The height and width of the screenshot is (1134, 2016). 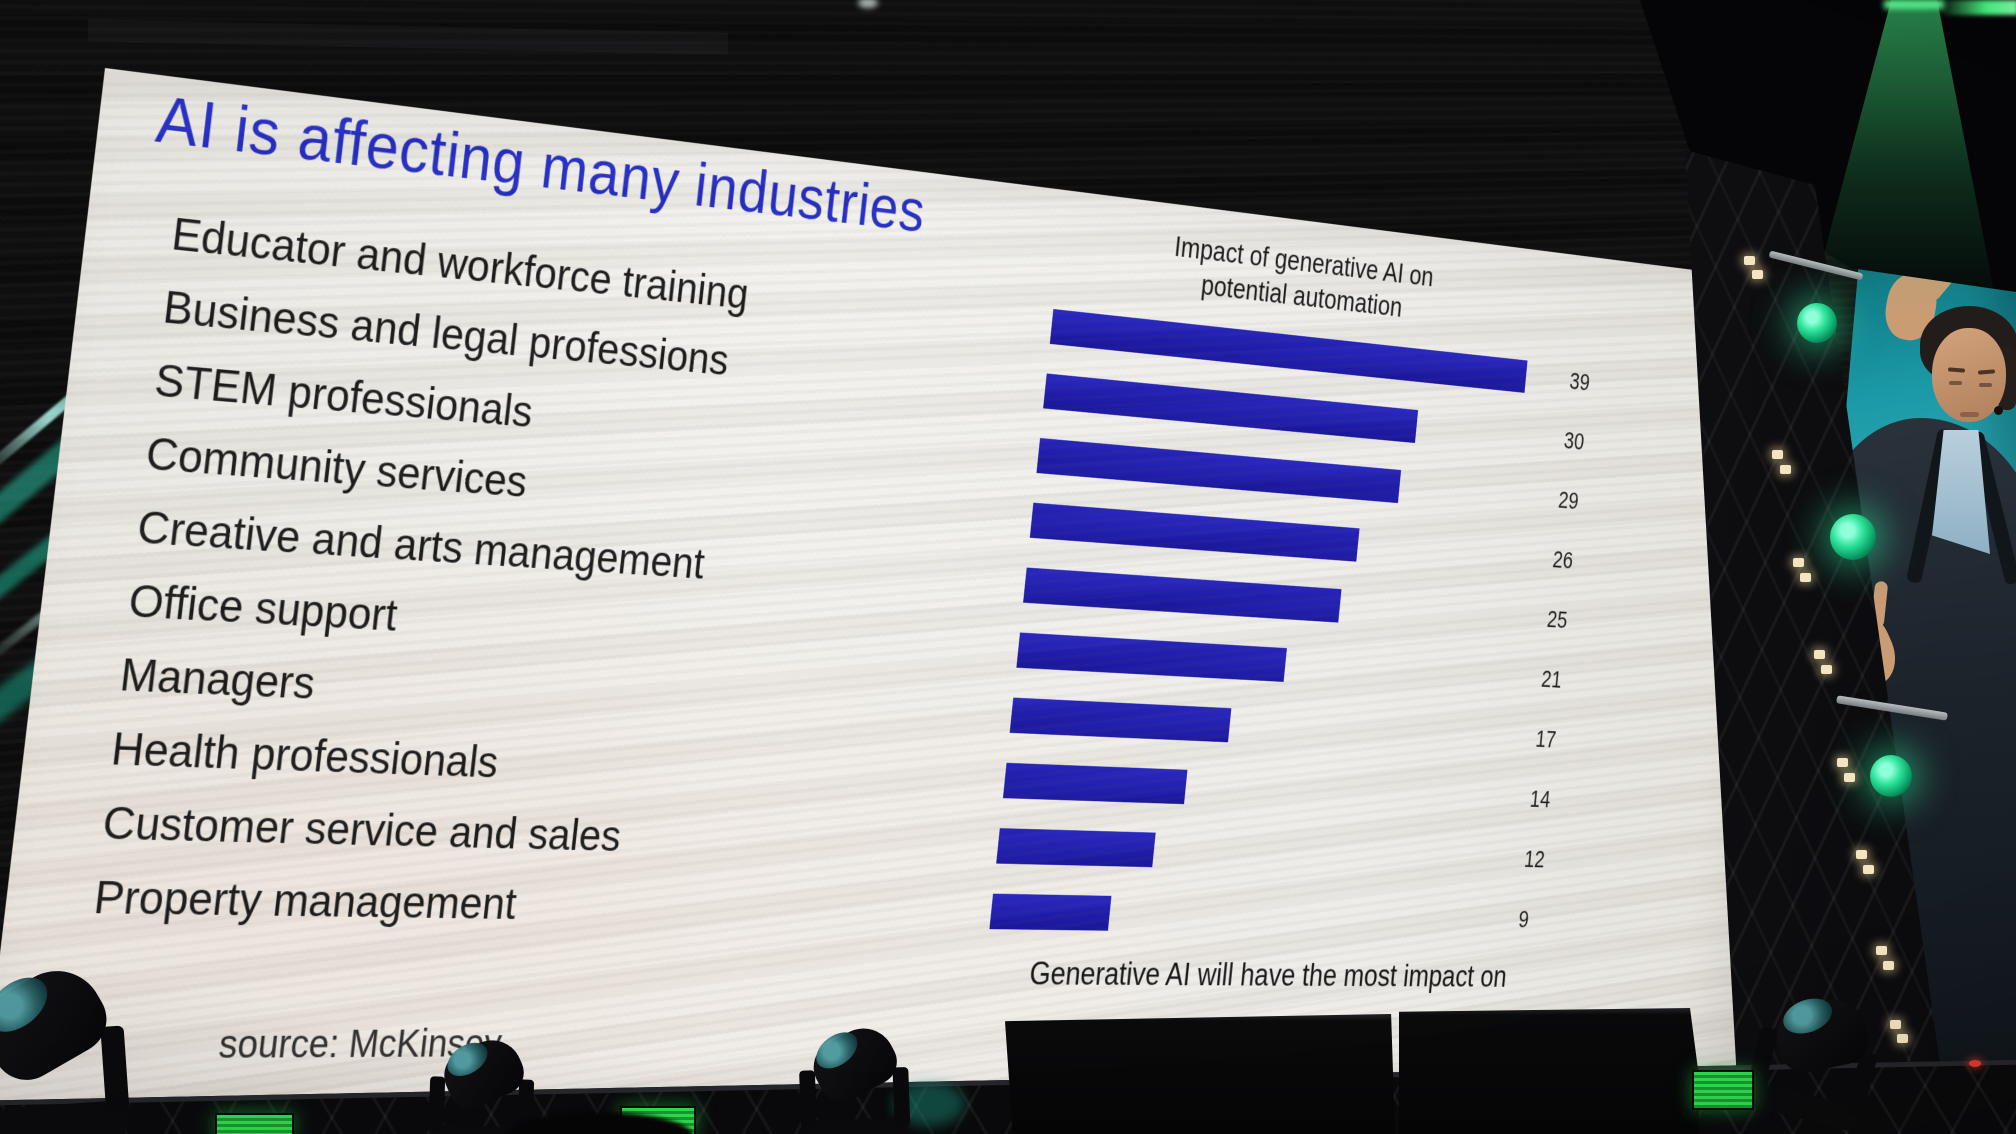 I want to click on audience-head-silhouette, so click(x=600, y=1123).